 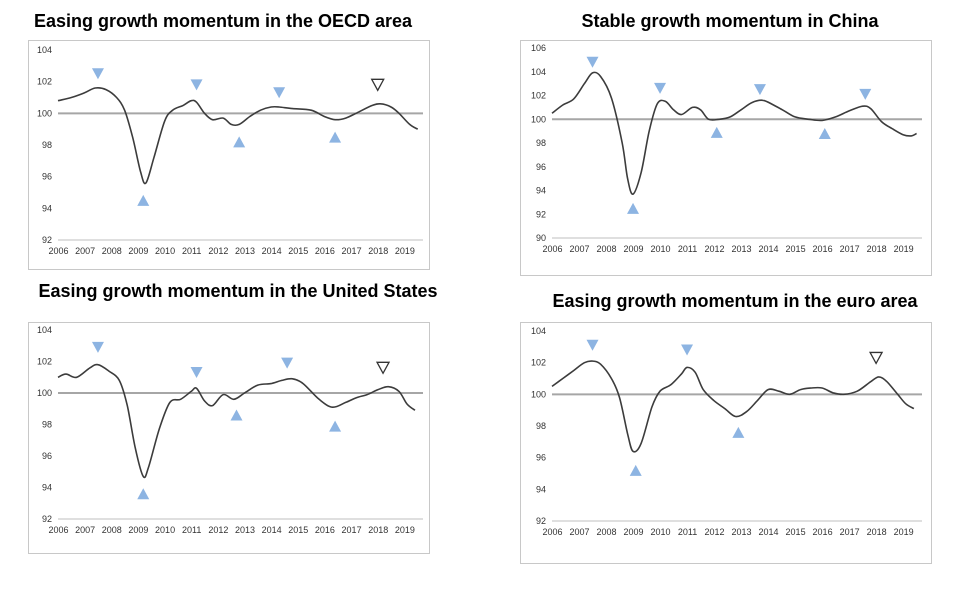 What do you see at coordinates (687, 249) in the screenshot?
I see `x-tick-label: 2011` at bounding box center [687, 249].